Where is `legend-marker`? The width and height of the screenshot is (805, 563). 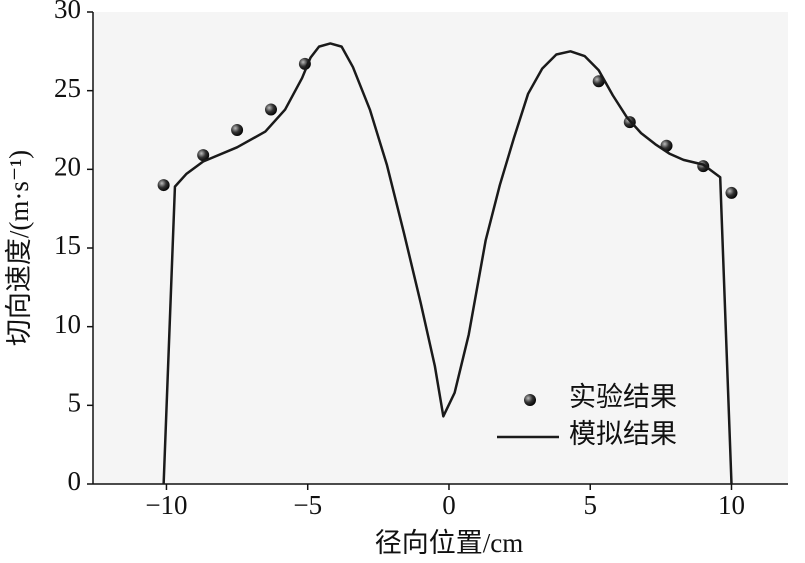 legend-marker is located at coordinates (530, 400).